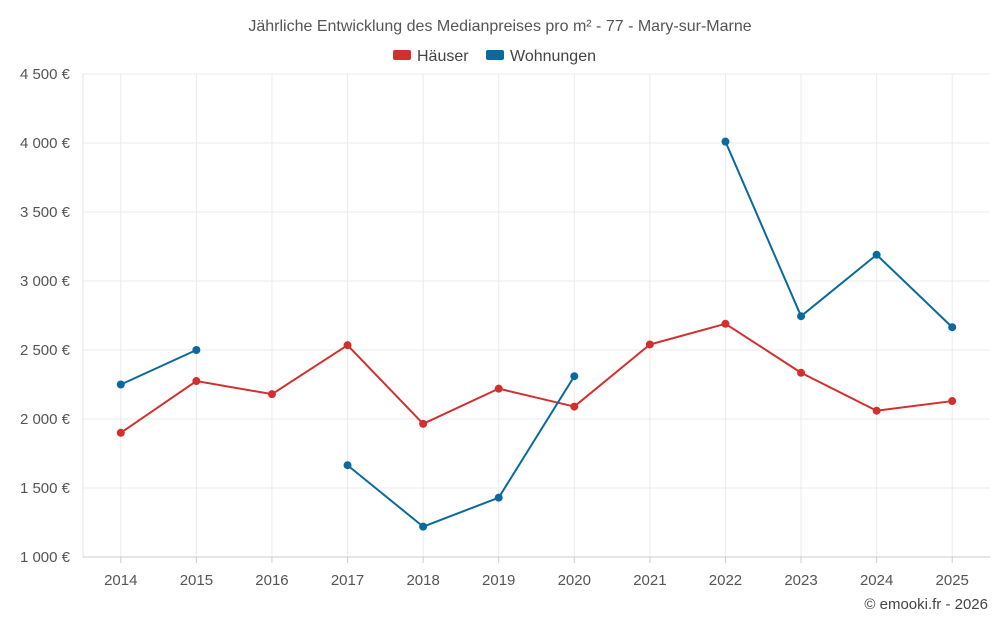 The height and width of the screenshot is (625, 1000). Describe the element at coordinates (574, 580) in the screenshot. I see `x-tick-label: 2020` at that location.